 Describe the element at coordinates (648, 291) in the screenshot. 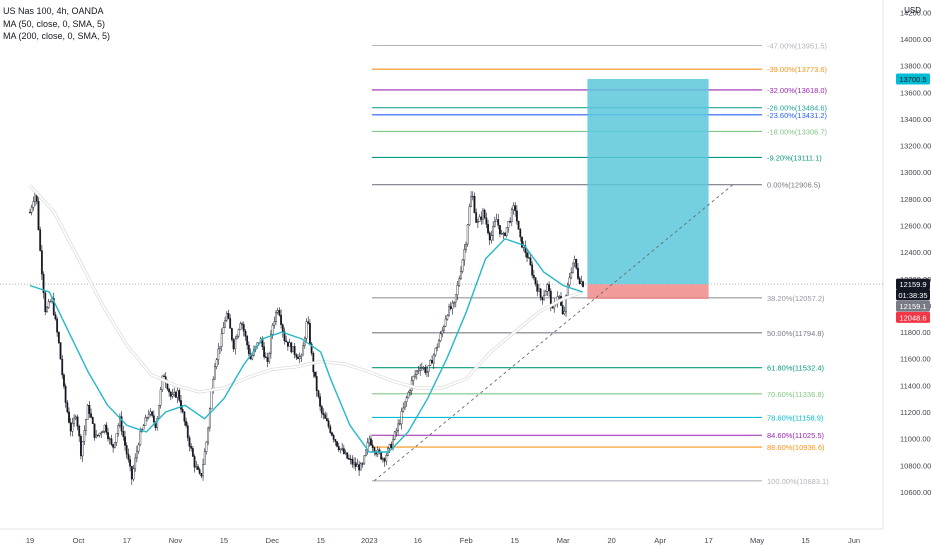

I see `stop-zone` at that location.